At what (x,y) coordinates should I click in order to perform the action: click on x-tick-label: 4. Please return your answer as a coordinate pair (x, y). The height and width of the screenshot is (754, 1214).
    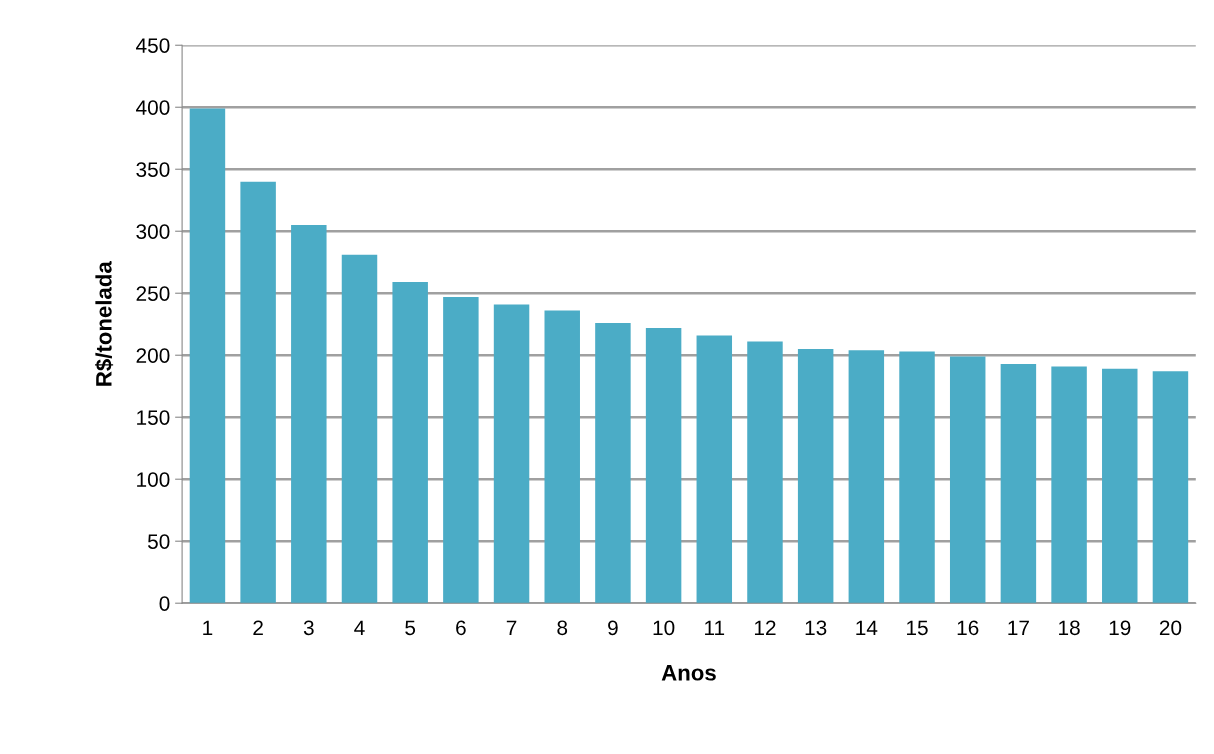
    Looking at the image, I should click on (359, 627).